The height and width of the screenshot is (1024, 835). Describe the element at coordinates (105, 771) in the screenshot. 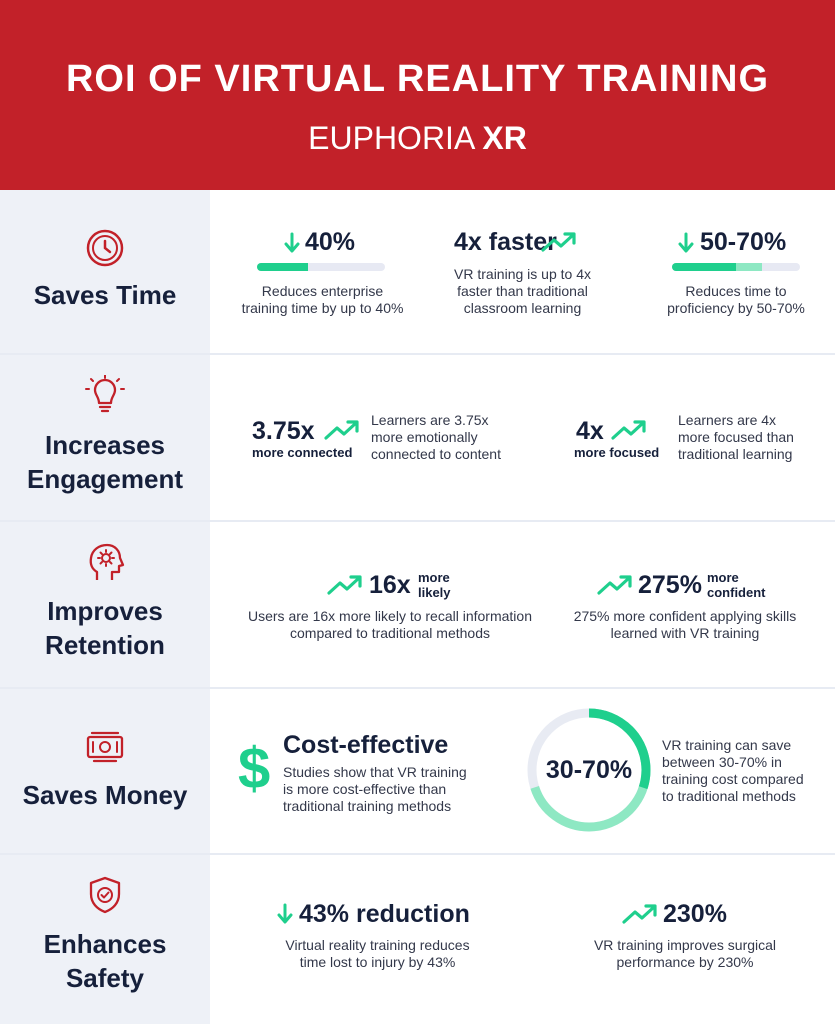

I see `category-panel: Saves Money` at that location.